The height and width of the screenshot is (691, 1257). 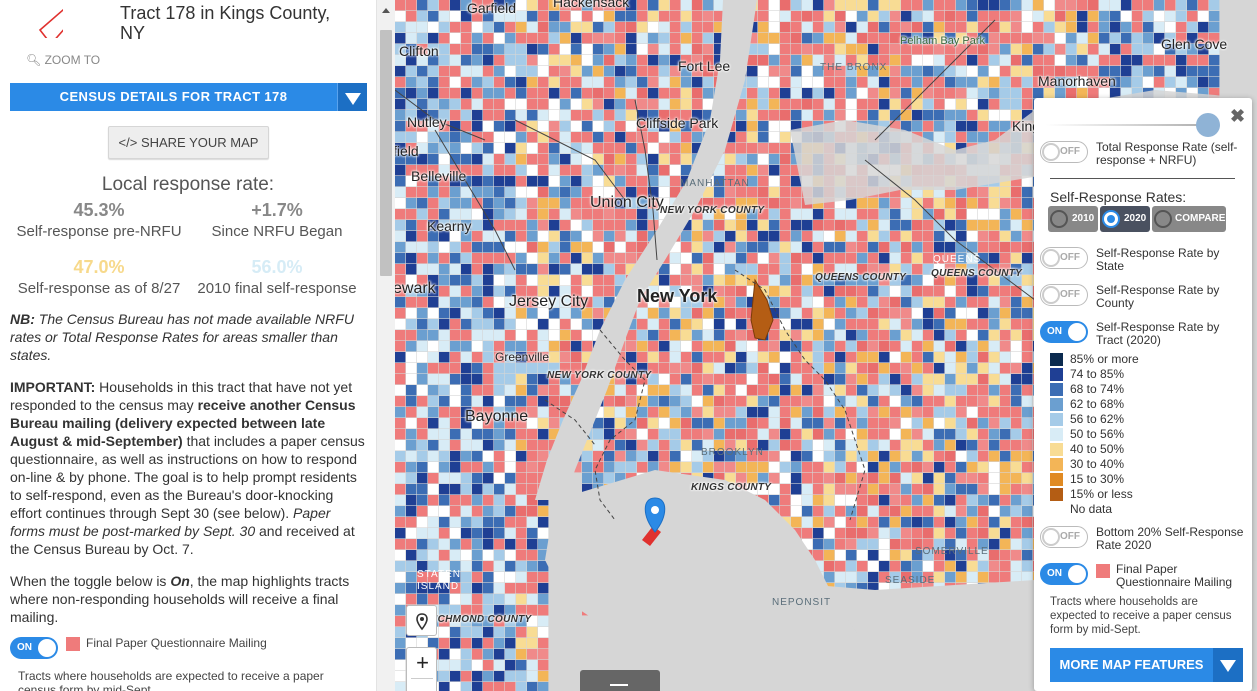 I want to click on nb-label: NB:, so click(x=22, y=319).